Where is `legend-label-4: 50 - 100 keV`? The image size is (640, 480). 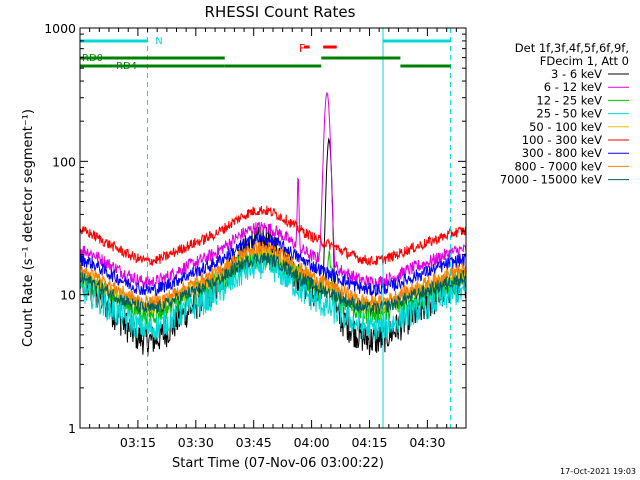 legend-label-4: 50 - 100 keV is located at coordinates (565, 127).